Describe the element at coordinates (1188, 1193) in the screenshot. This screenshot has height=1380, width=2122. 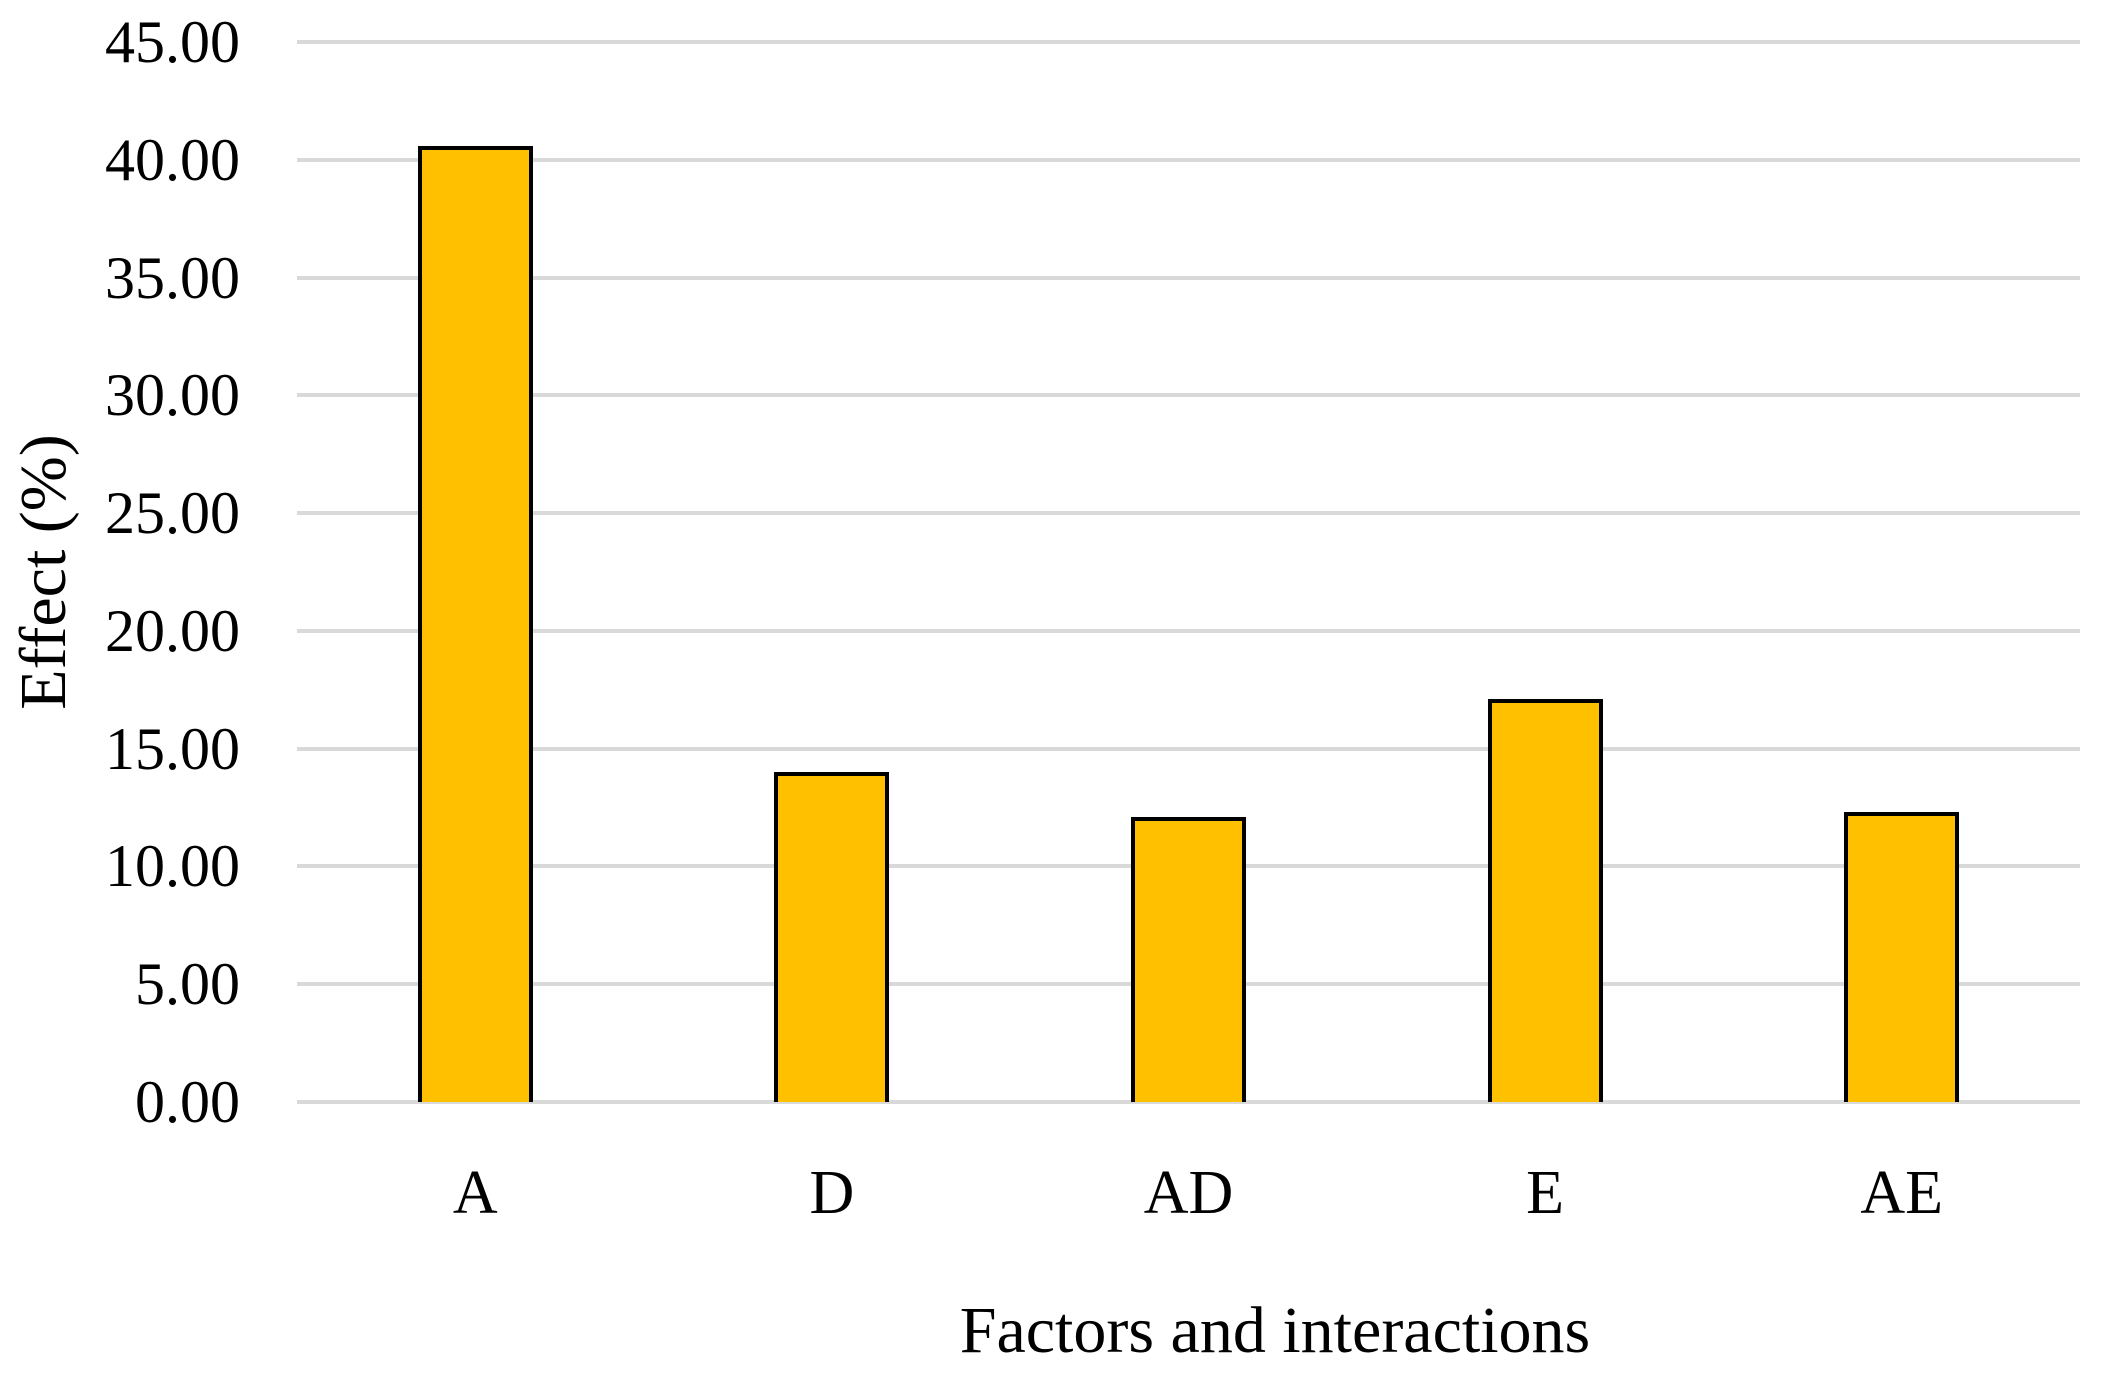
I see `x-category-label-AD: AD` at that location.